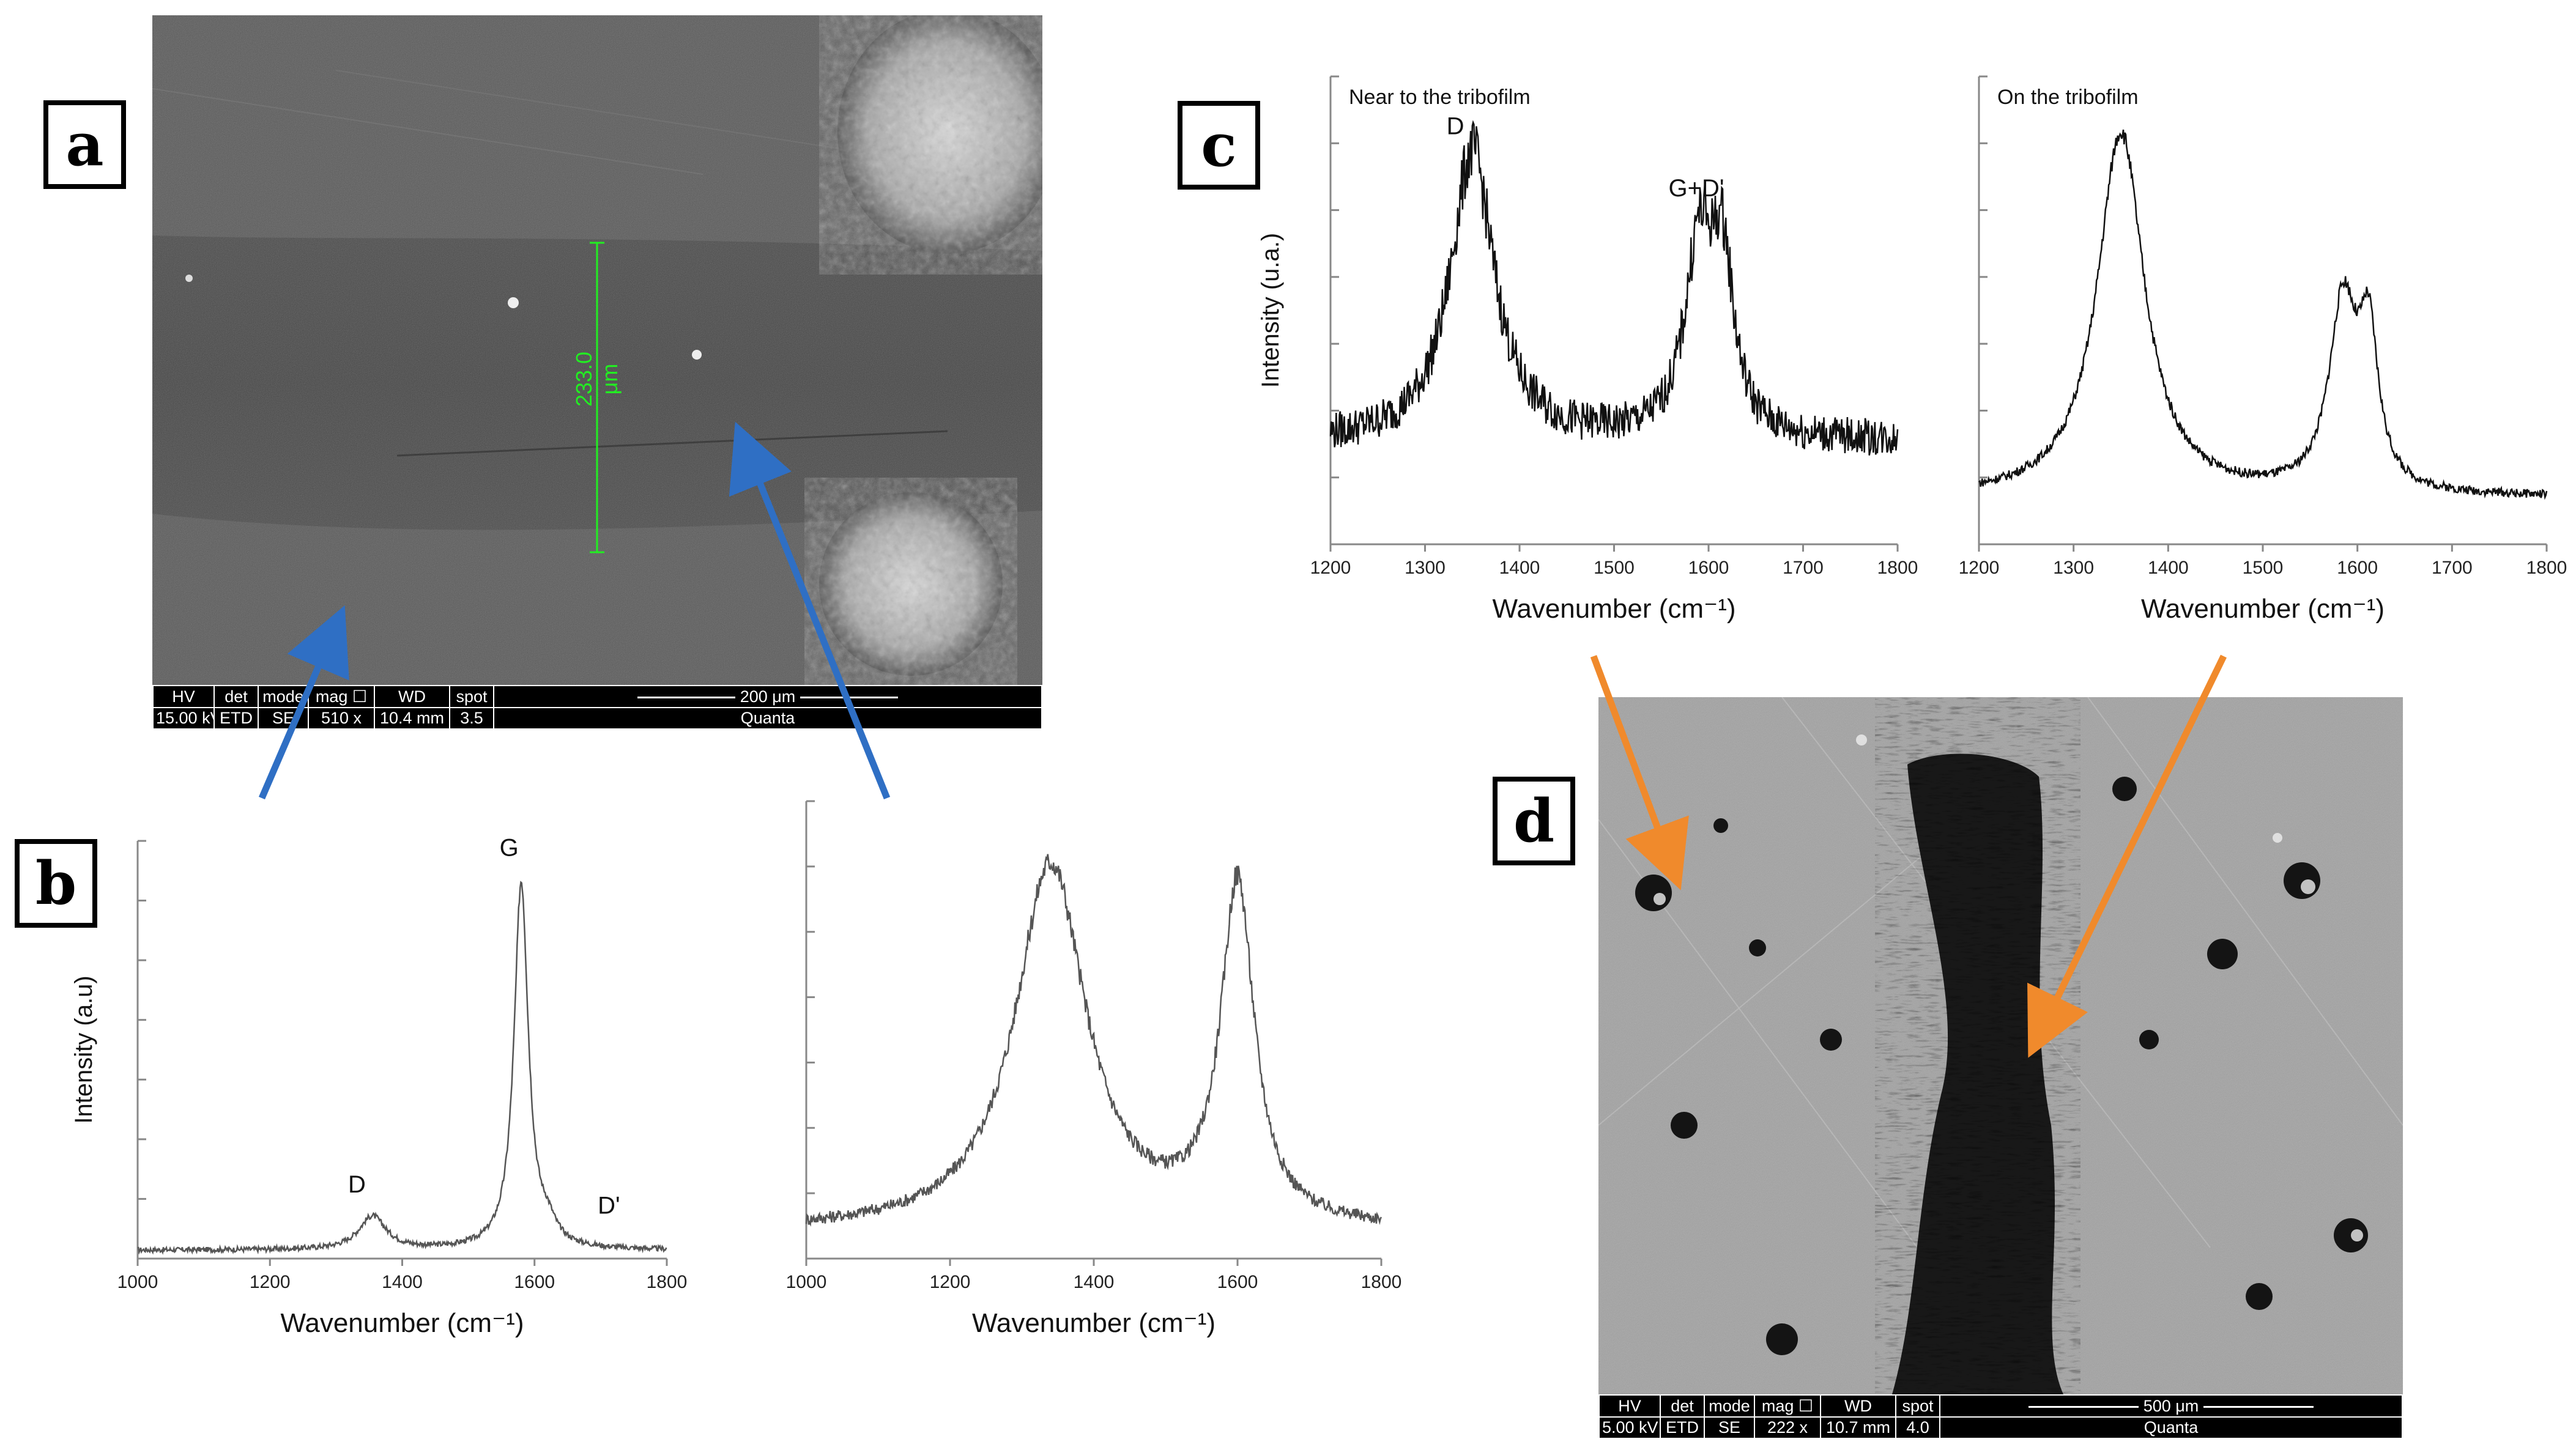 Image resolution: width=2576 pixels, height=1450 pixels. I want to click on orange-arrow-left, so click(1639, 772).